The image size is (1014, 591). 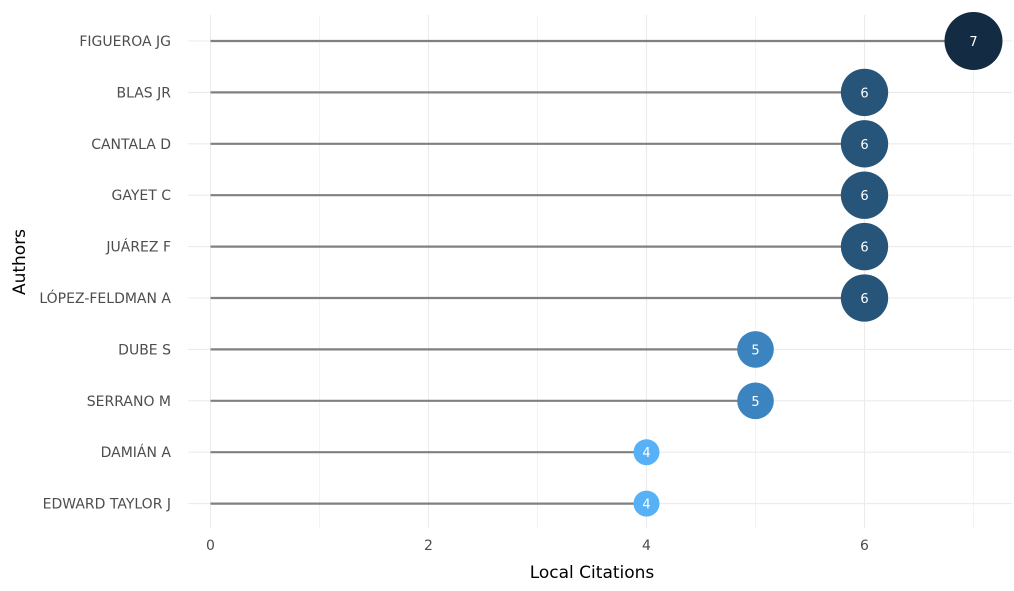 I want to click on y-category-label: FIGUEROA JG, so click(x=125, y=42).